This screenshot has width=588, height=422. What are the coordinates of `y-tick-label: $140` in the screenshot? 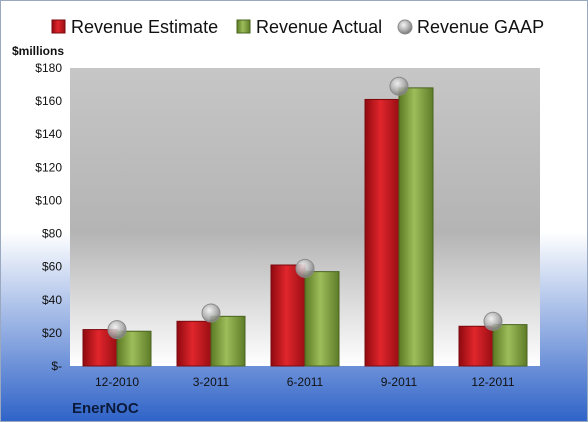 It's located at (48, 134).